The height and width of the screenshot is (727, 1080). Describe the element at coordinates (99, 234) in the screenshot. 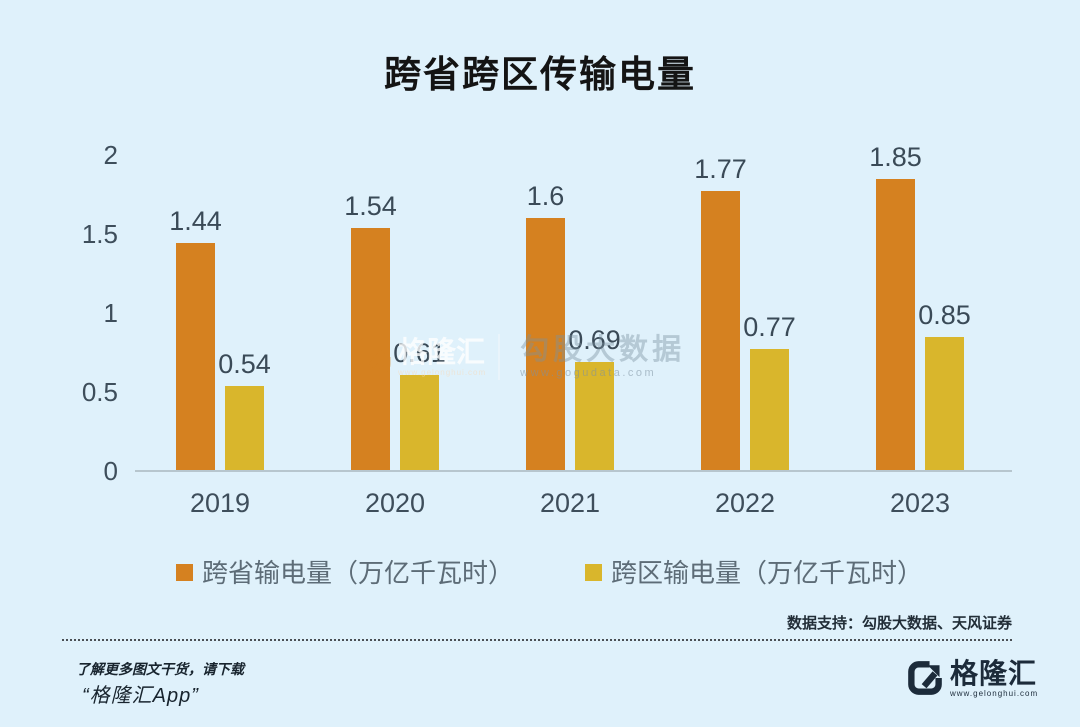

I see `y-tick-label: 1.5` at that location.